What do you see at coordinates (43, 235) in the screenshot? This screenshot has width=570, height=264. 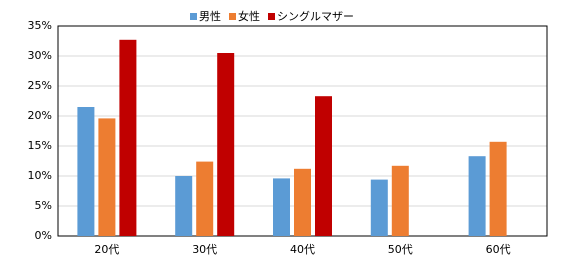 I see `y-tick-label: 0%` at bounding box center [43, 235].